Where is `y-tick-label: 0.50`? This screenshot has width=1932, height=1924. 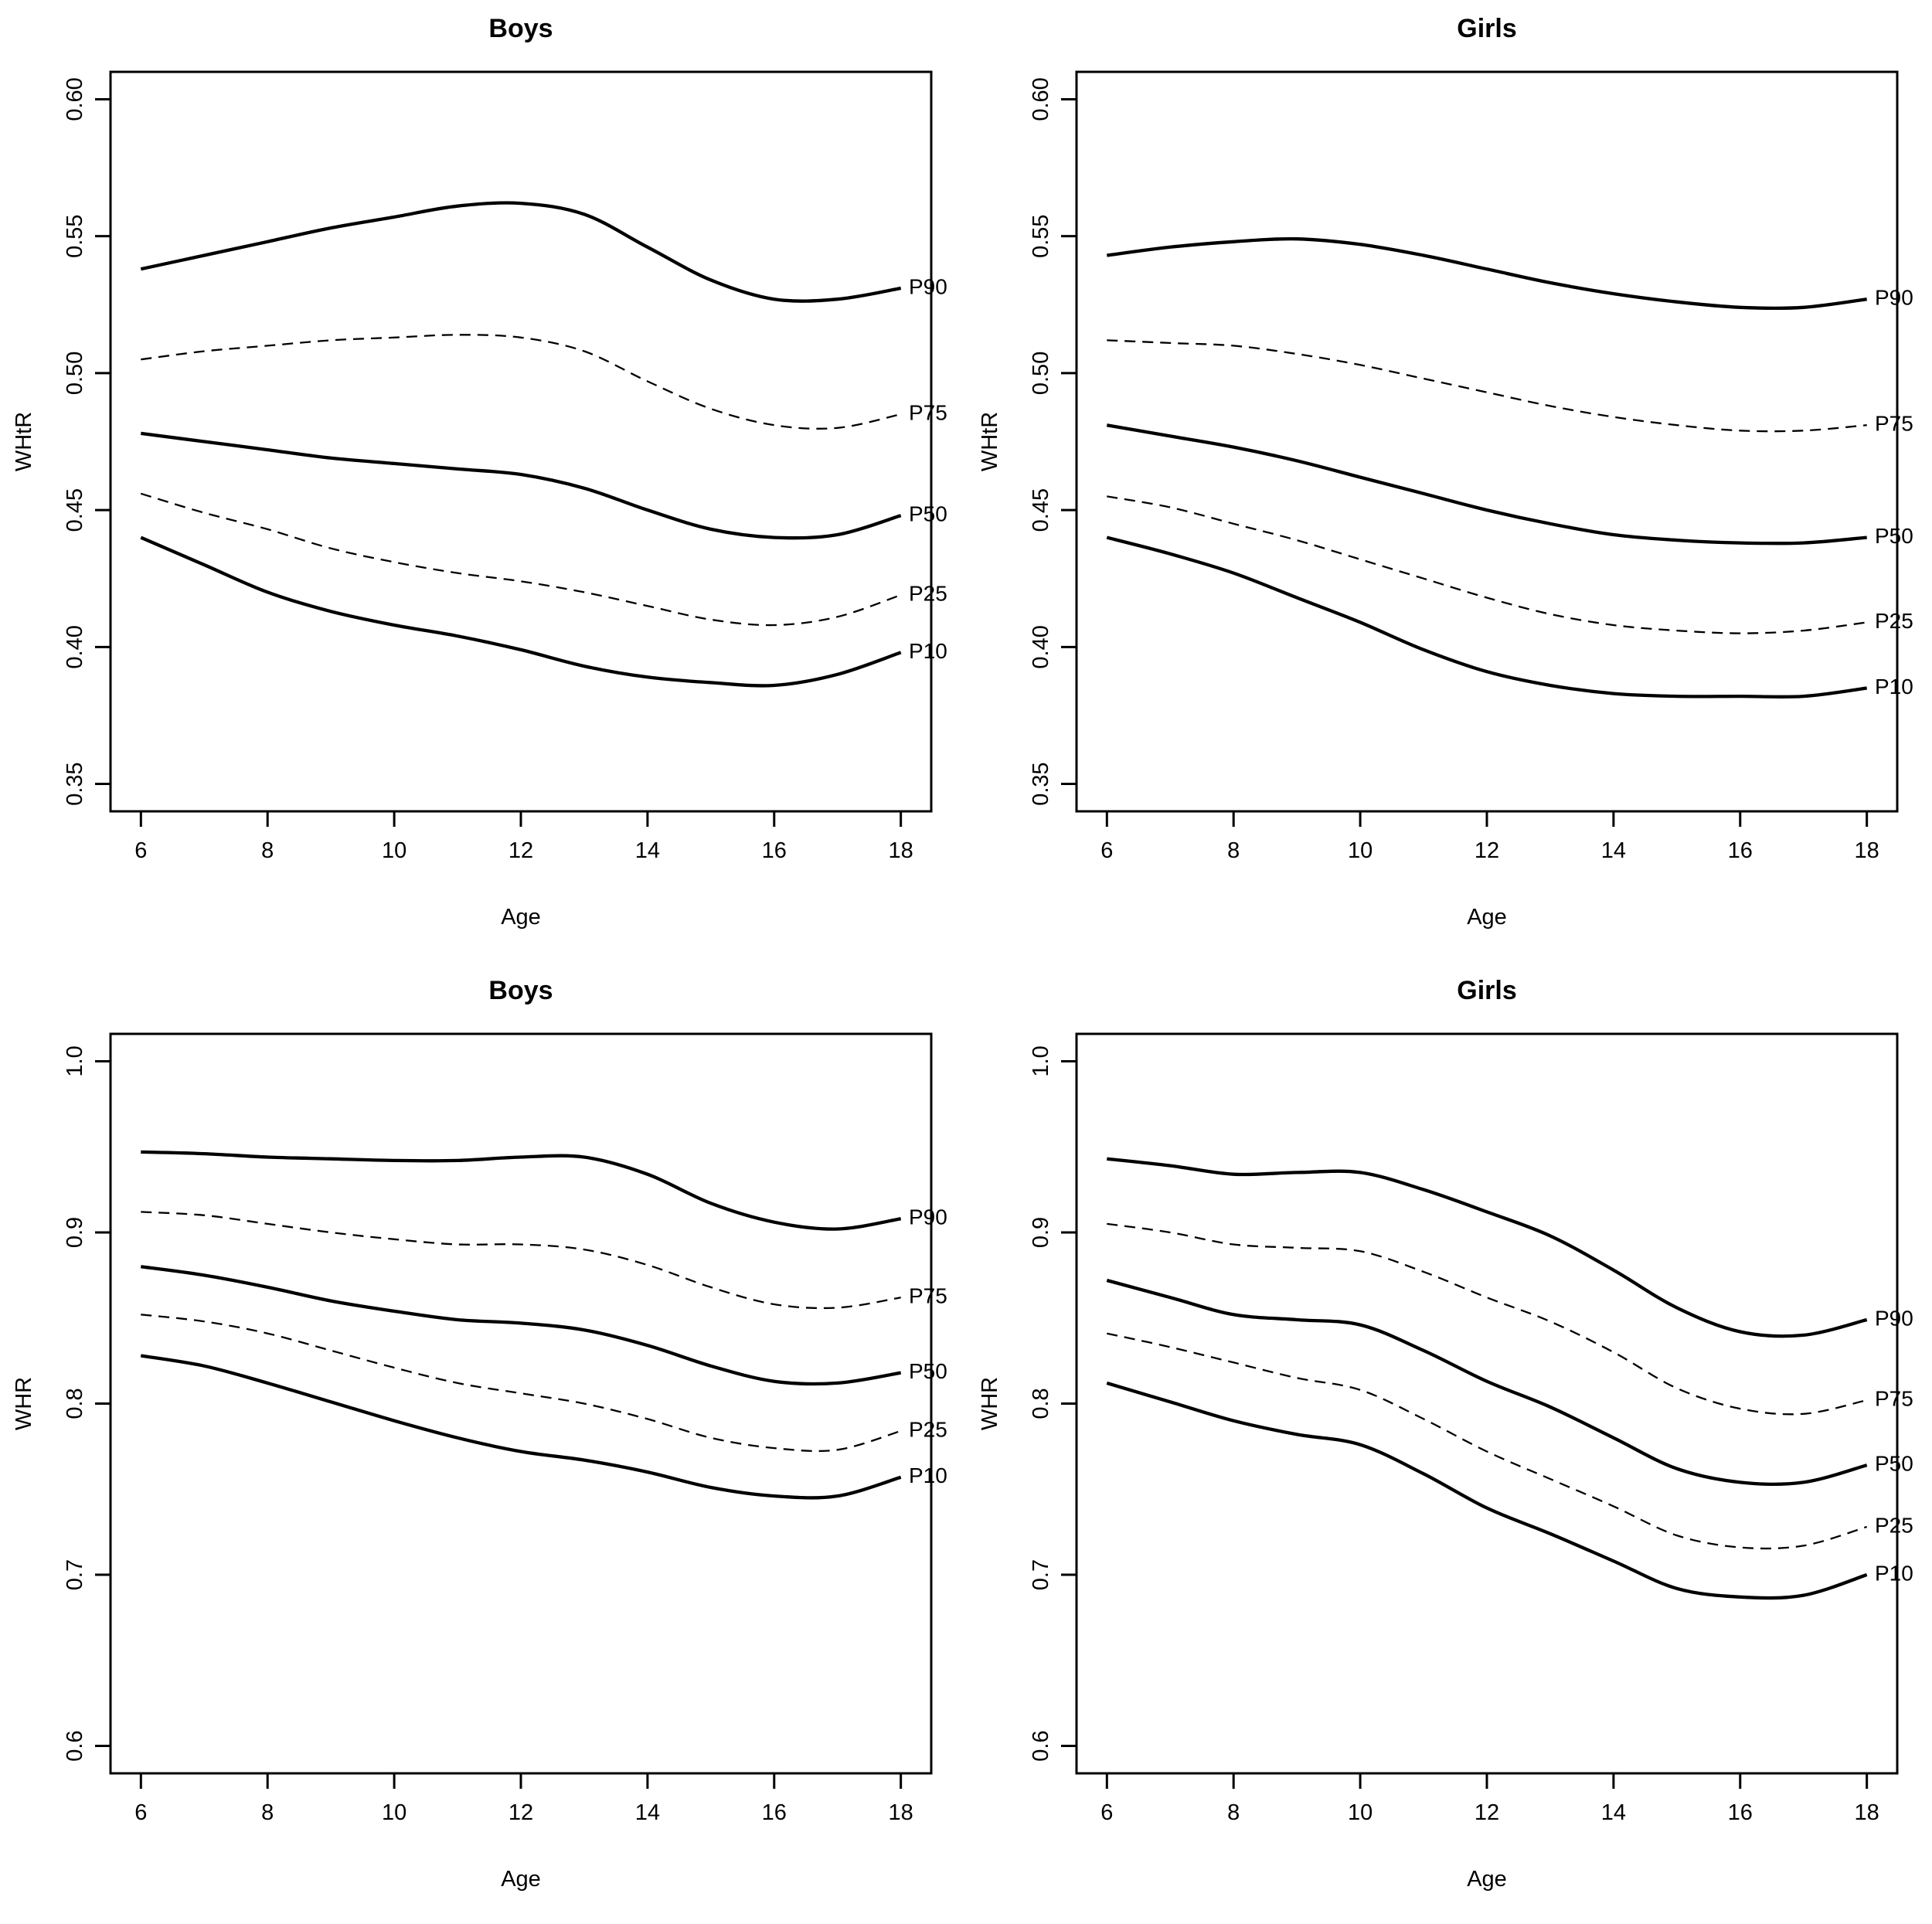 y-tick-label: 0.50 is located at coordinates (75, 373).